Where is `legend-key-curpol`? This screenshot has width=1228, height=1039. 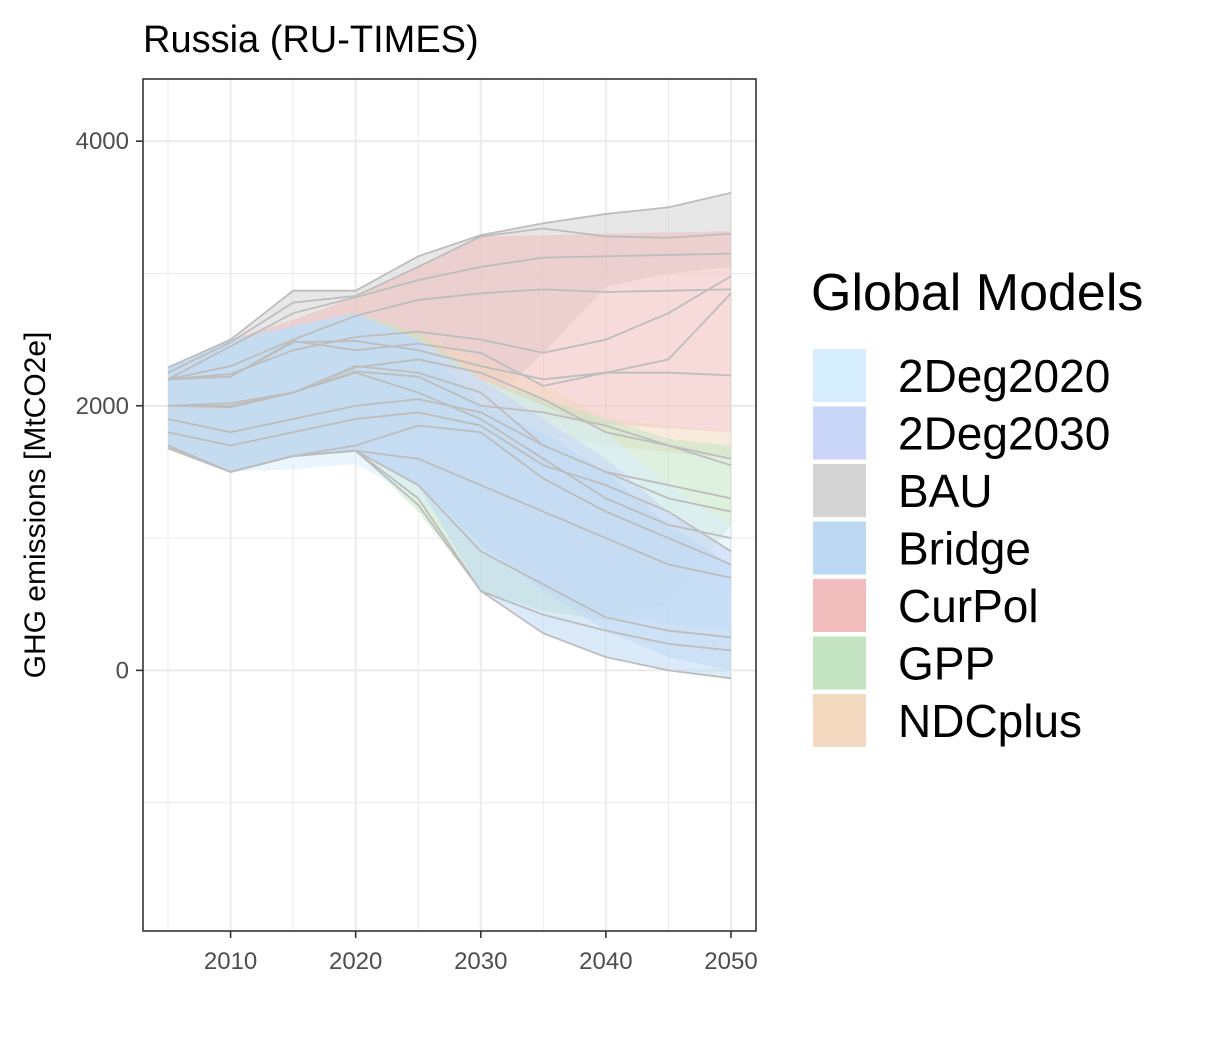 legend-key-curpol is located at coordinates (839, 605).